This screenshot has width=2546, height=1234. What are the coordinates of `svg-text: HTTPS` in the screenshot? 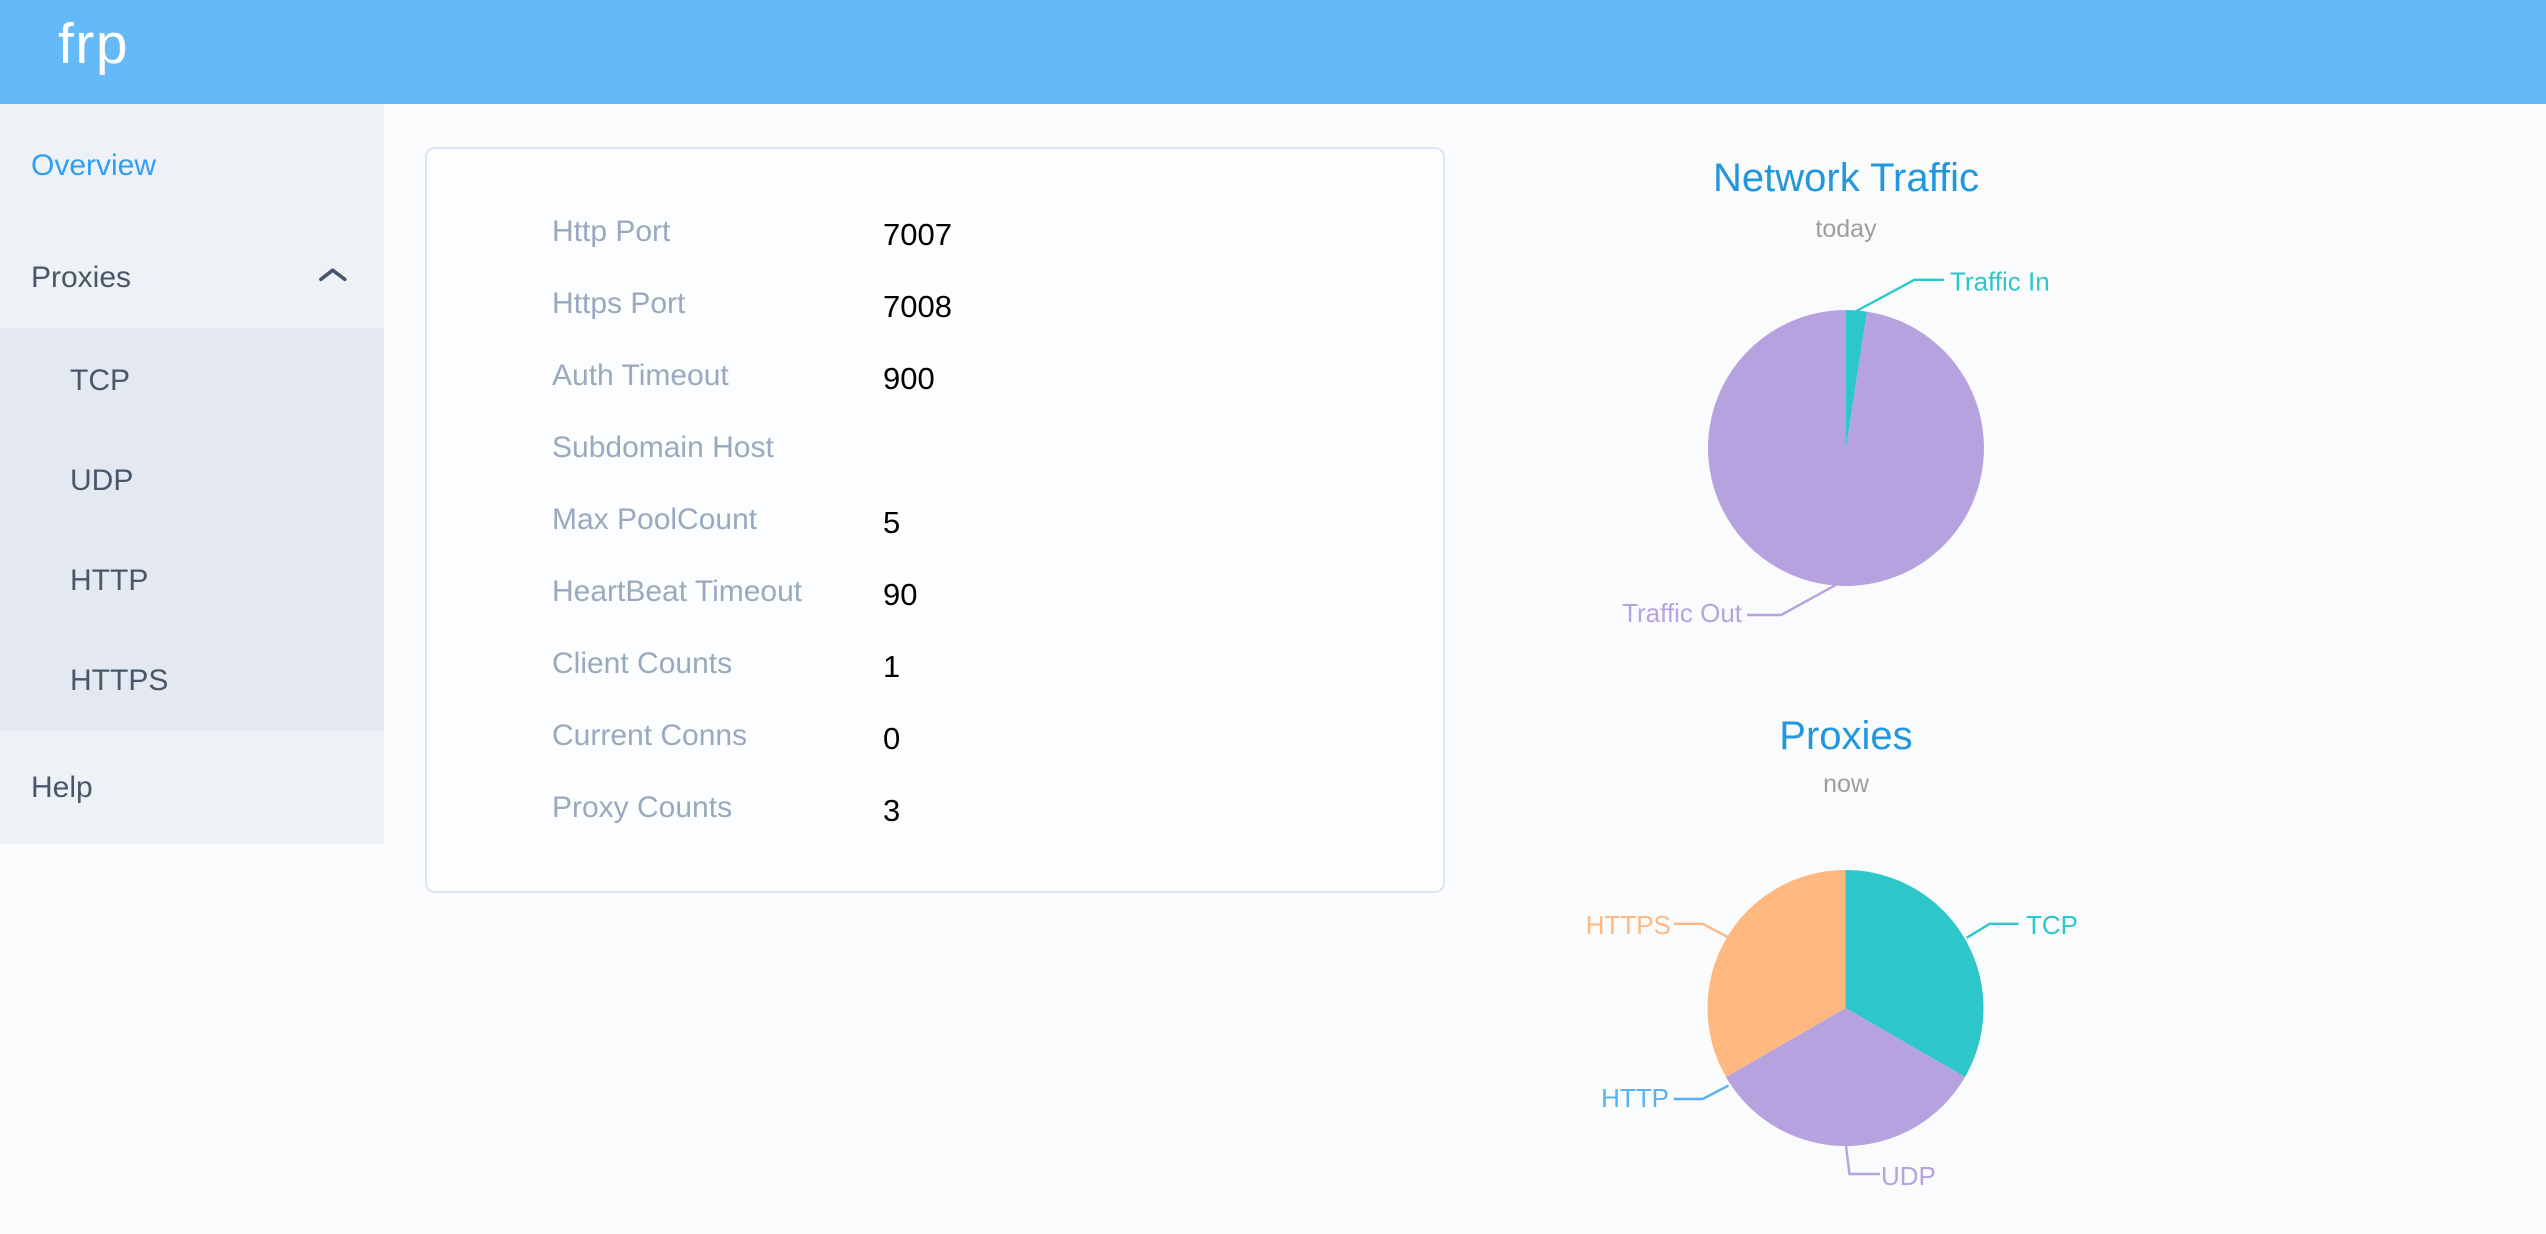 It's located at (1628, 925).